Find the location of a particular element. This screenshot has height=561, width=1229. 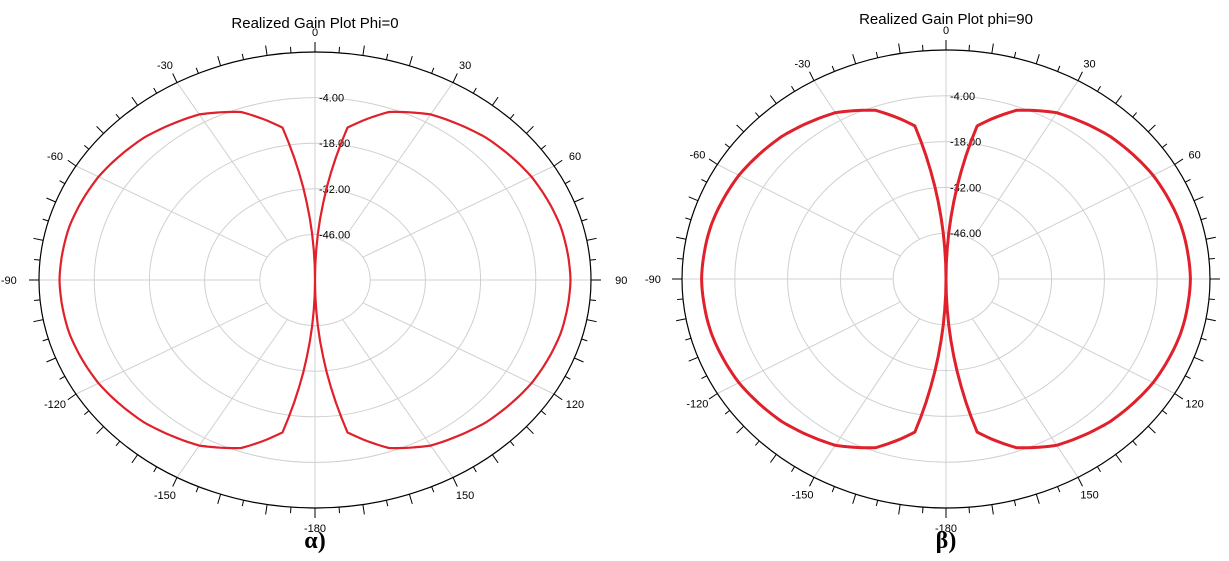

radial-label: -18.00 is located at coordinates (965, 143).